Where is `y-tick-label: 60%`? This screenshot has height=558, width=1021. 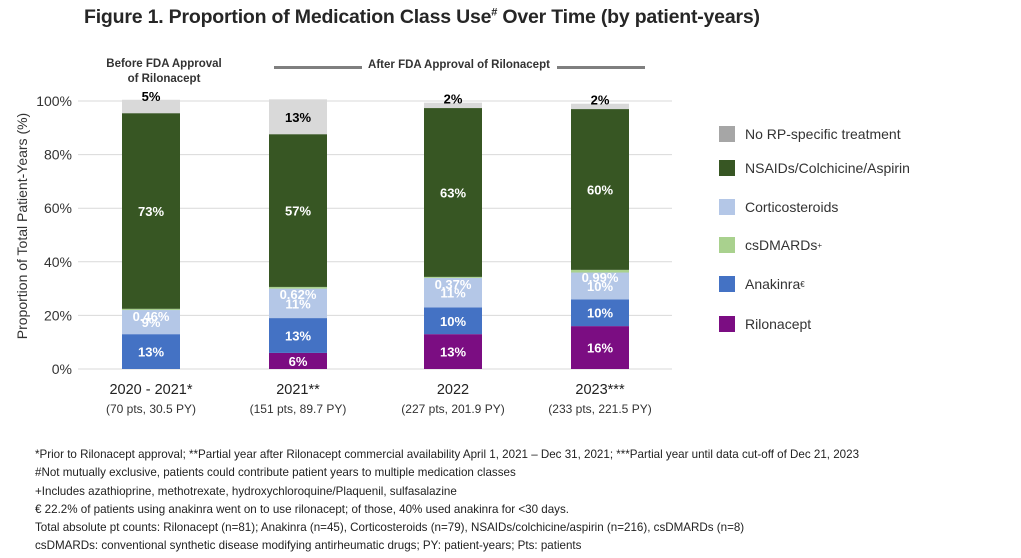
y-tick-label: 60% is located at coordinates (58, 208).